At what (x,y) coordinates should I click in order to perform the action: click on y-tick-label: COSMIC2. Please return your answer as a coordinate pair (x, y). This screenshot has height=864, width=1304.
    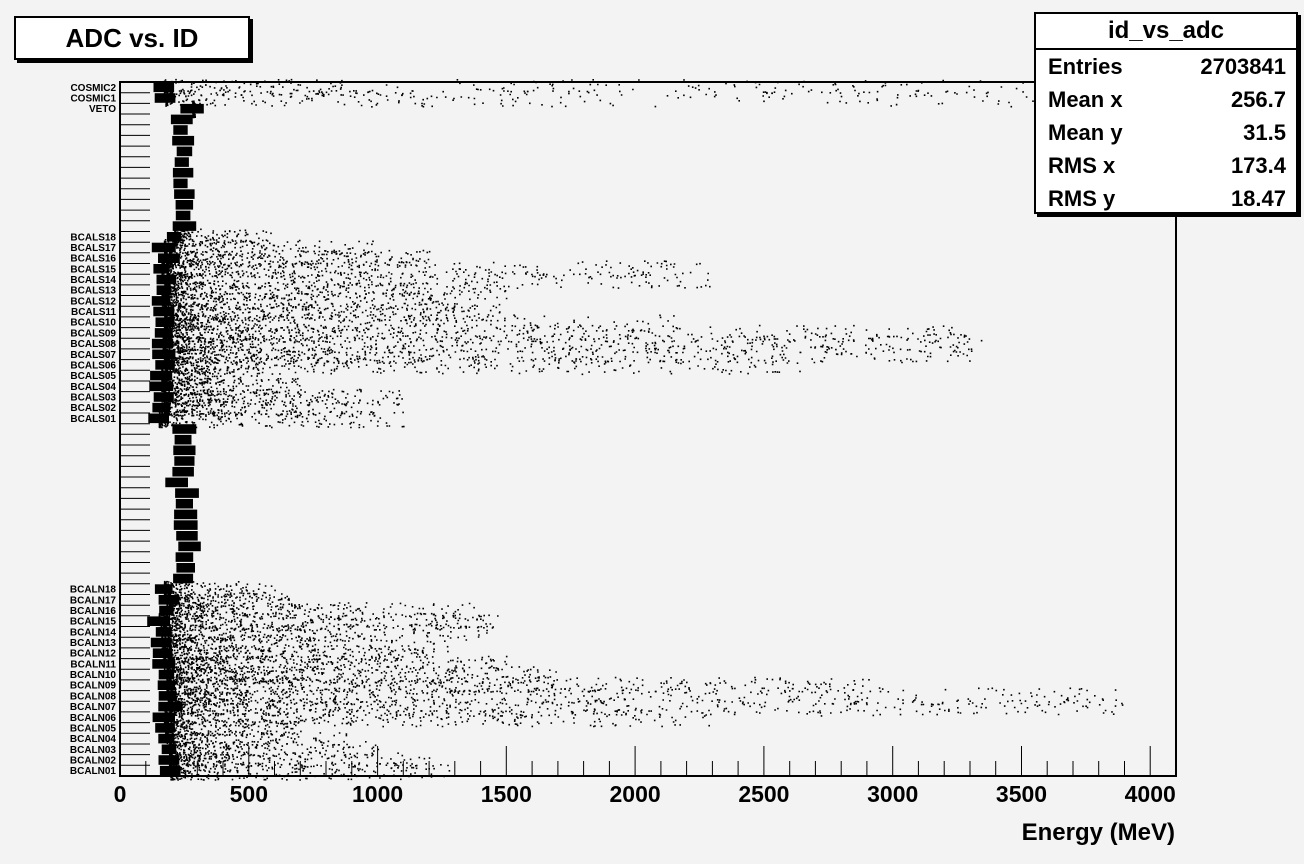
    Looking at the image, I should click on (93, 88).